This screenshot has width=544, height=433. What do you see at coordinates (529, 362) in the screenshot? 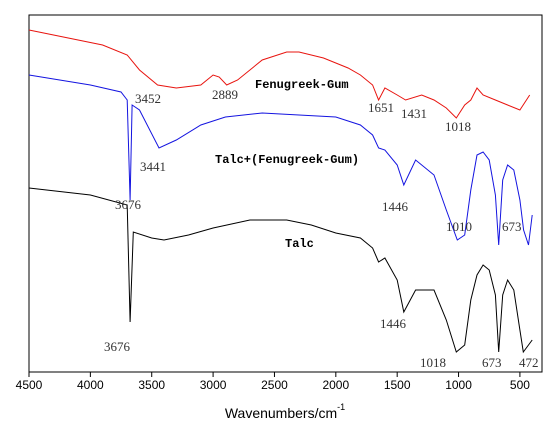
I see `peak-label: 472` at bounding box center [529, 362].